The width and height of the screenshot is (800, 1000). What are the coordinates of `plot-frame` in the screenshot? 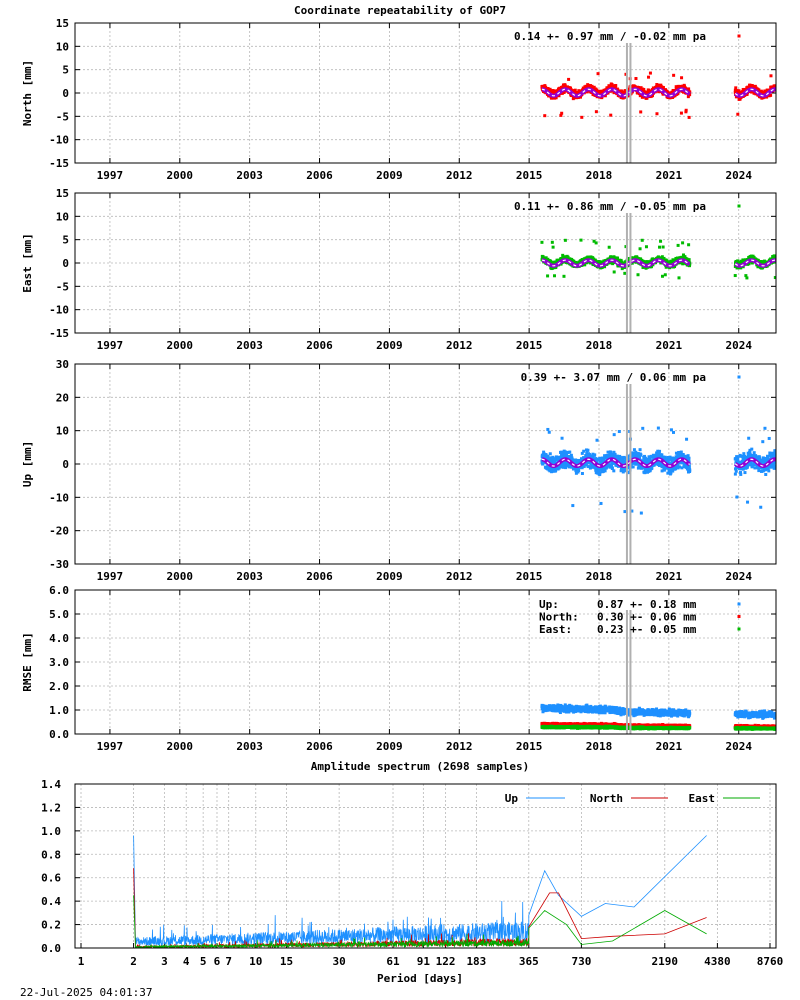 It's located at (425, 93).